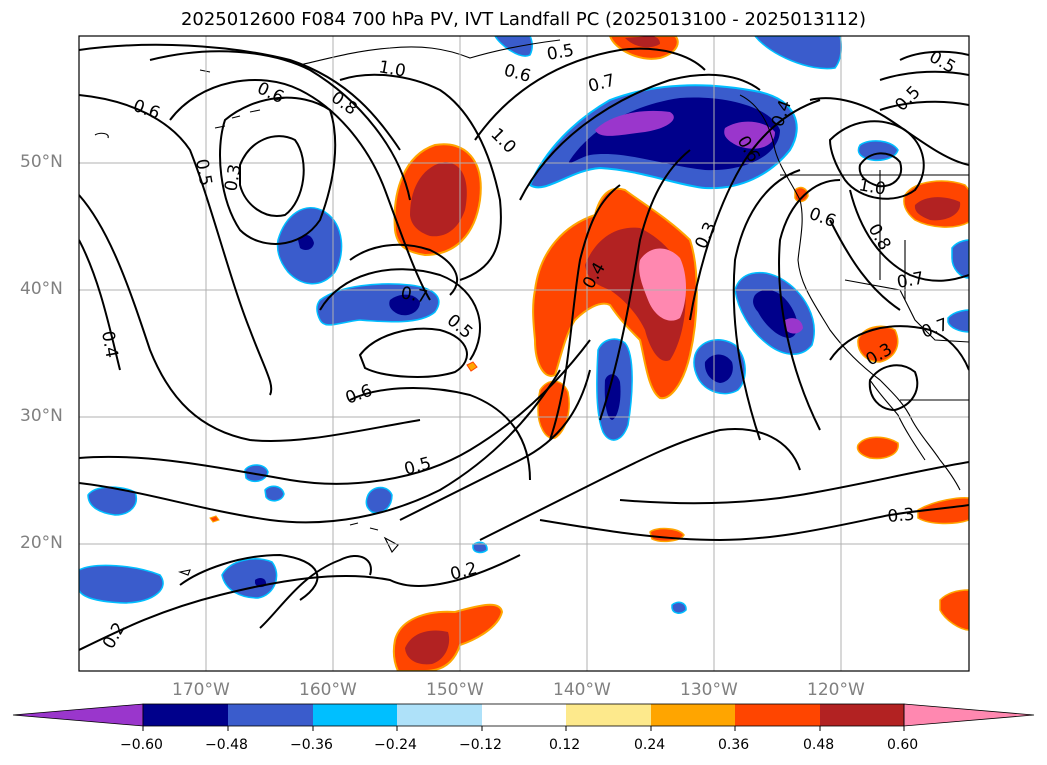 This screenshot has width=1047, height=765. What do you see at coordinates (41, 289) in the screenshot?
I see `lat-label-40n: 40°N` at bounding box center [41, 289].